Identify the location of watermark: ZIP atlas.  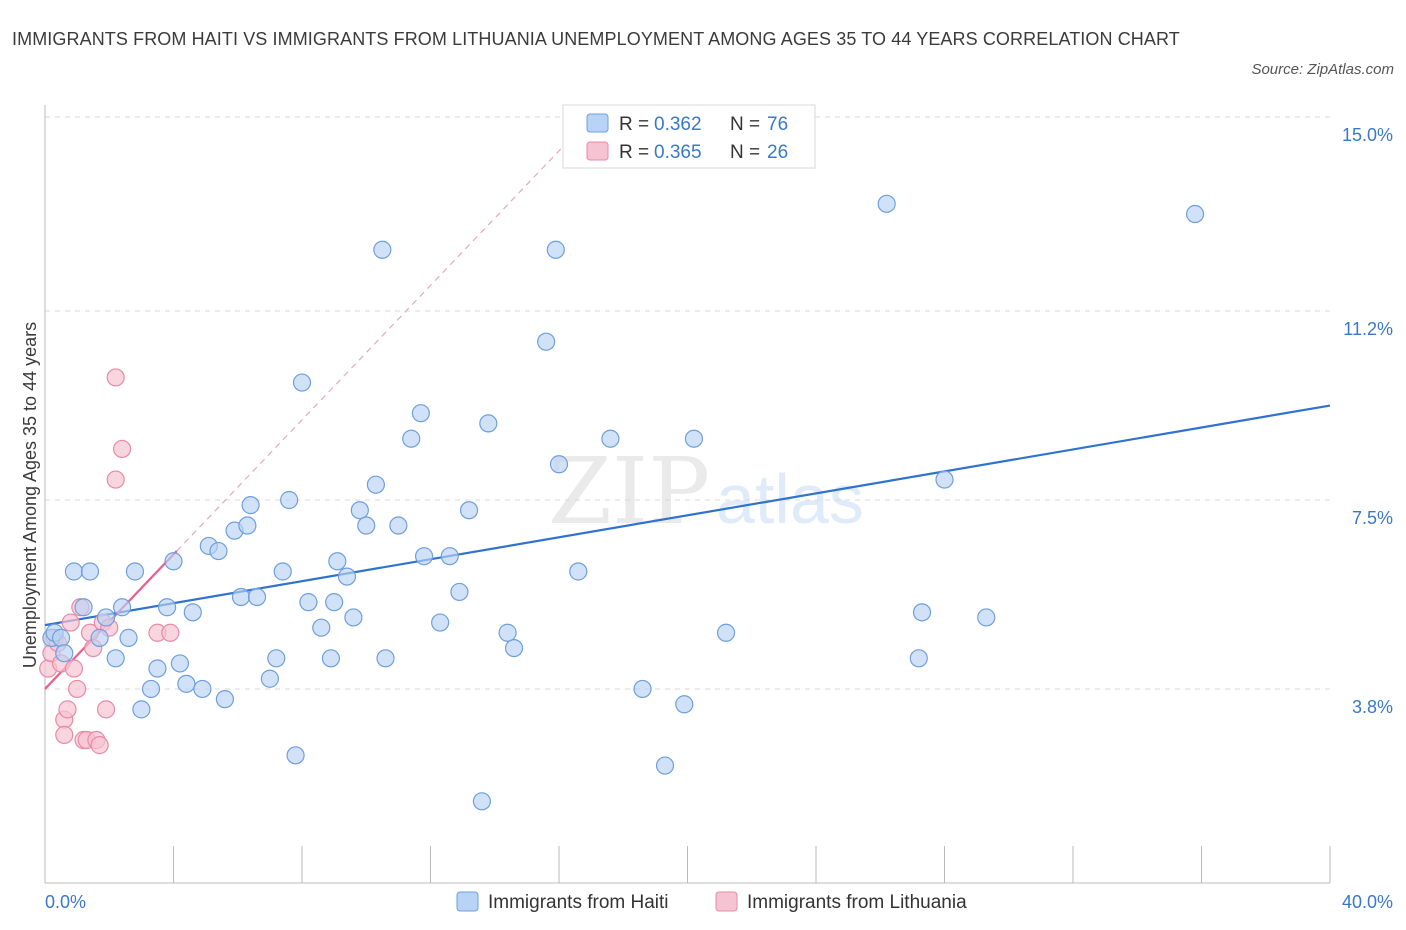
(706, 491).